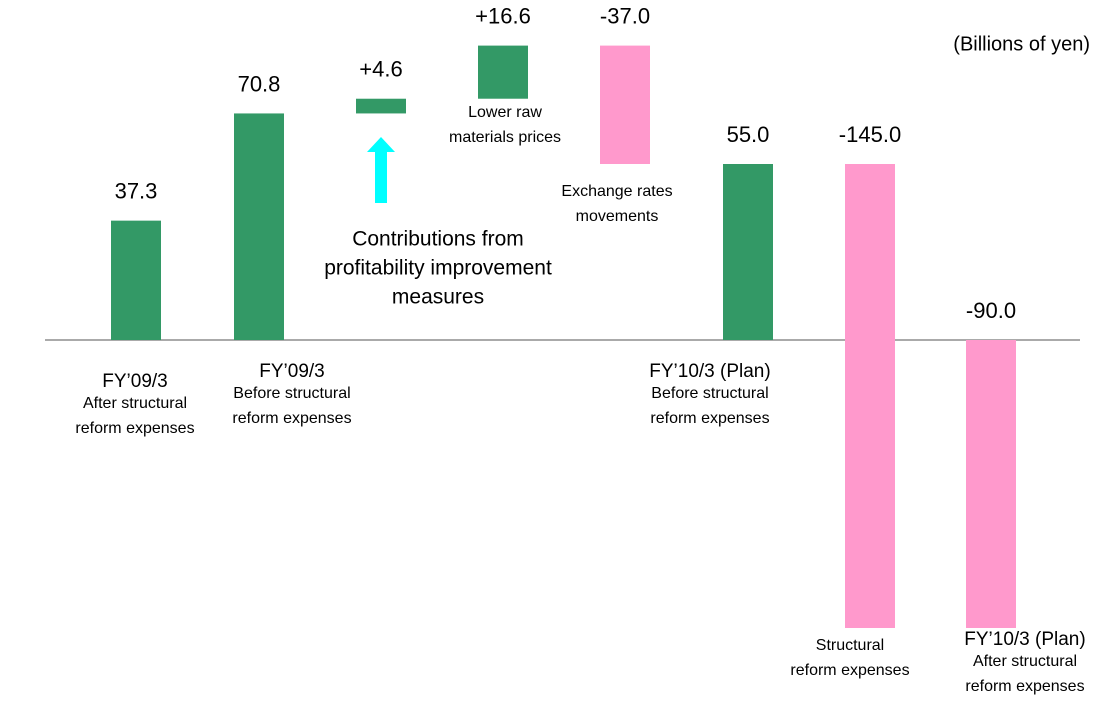 The width and height of the screenshot is (1108, 706). I want to click on category-label: Lower raw, so click(505, 112).